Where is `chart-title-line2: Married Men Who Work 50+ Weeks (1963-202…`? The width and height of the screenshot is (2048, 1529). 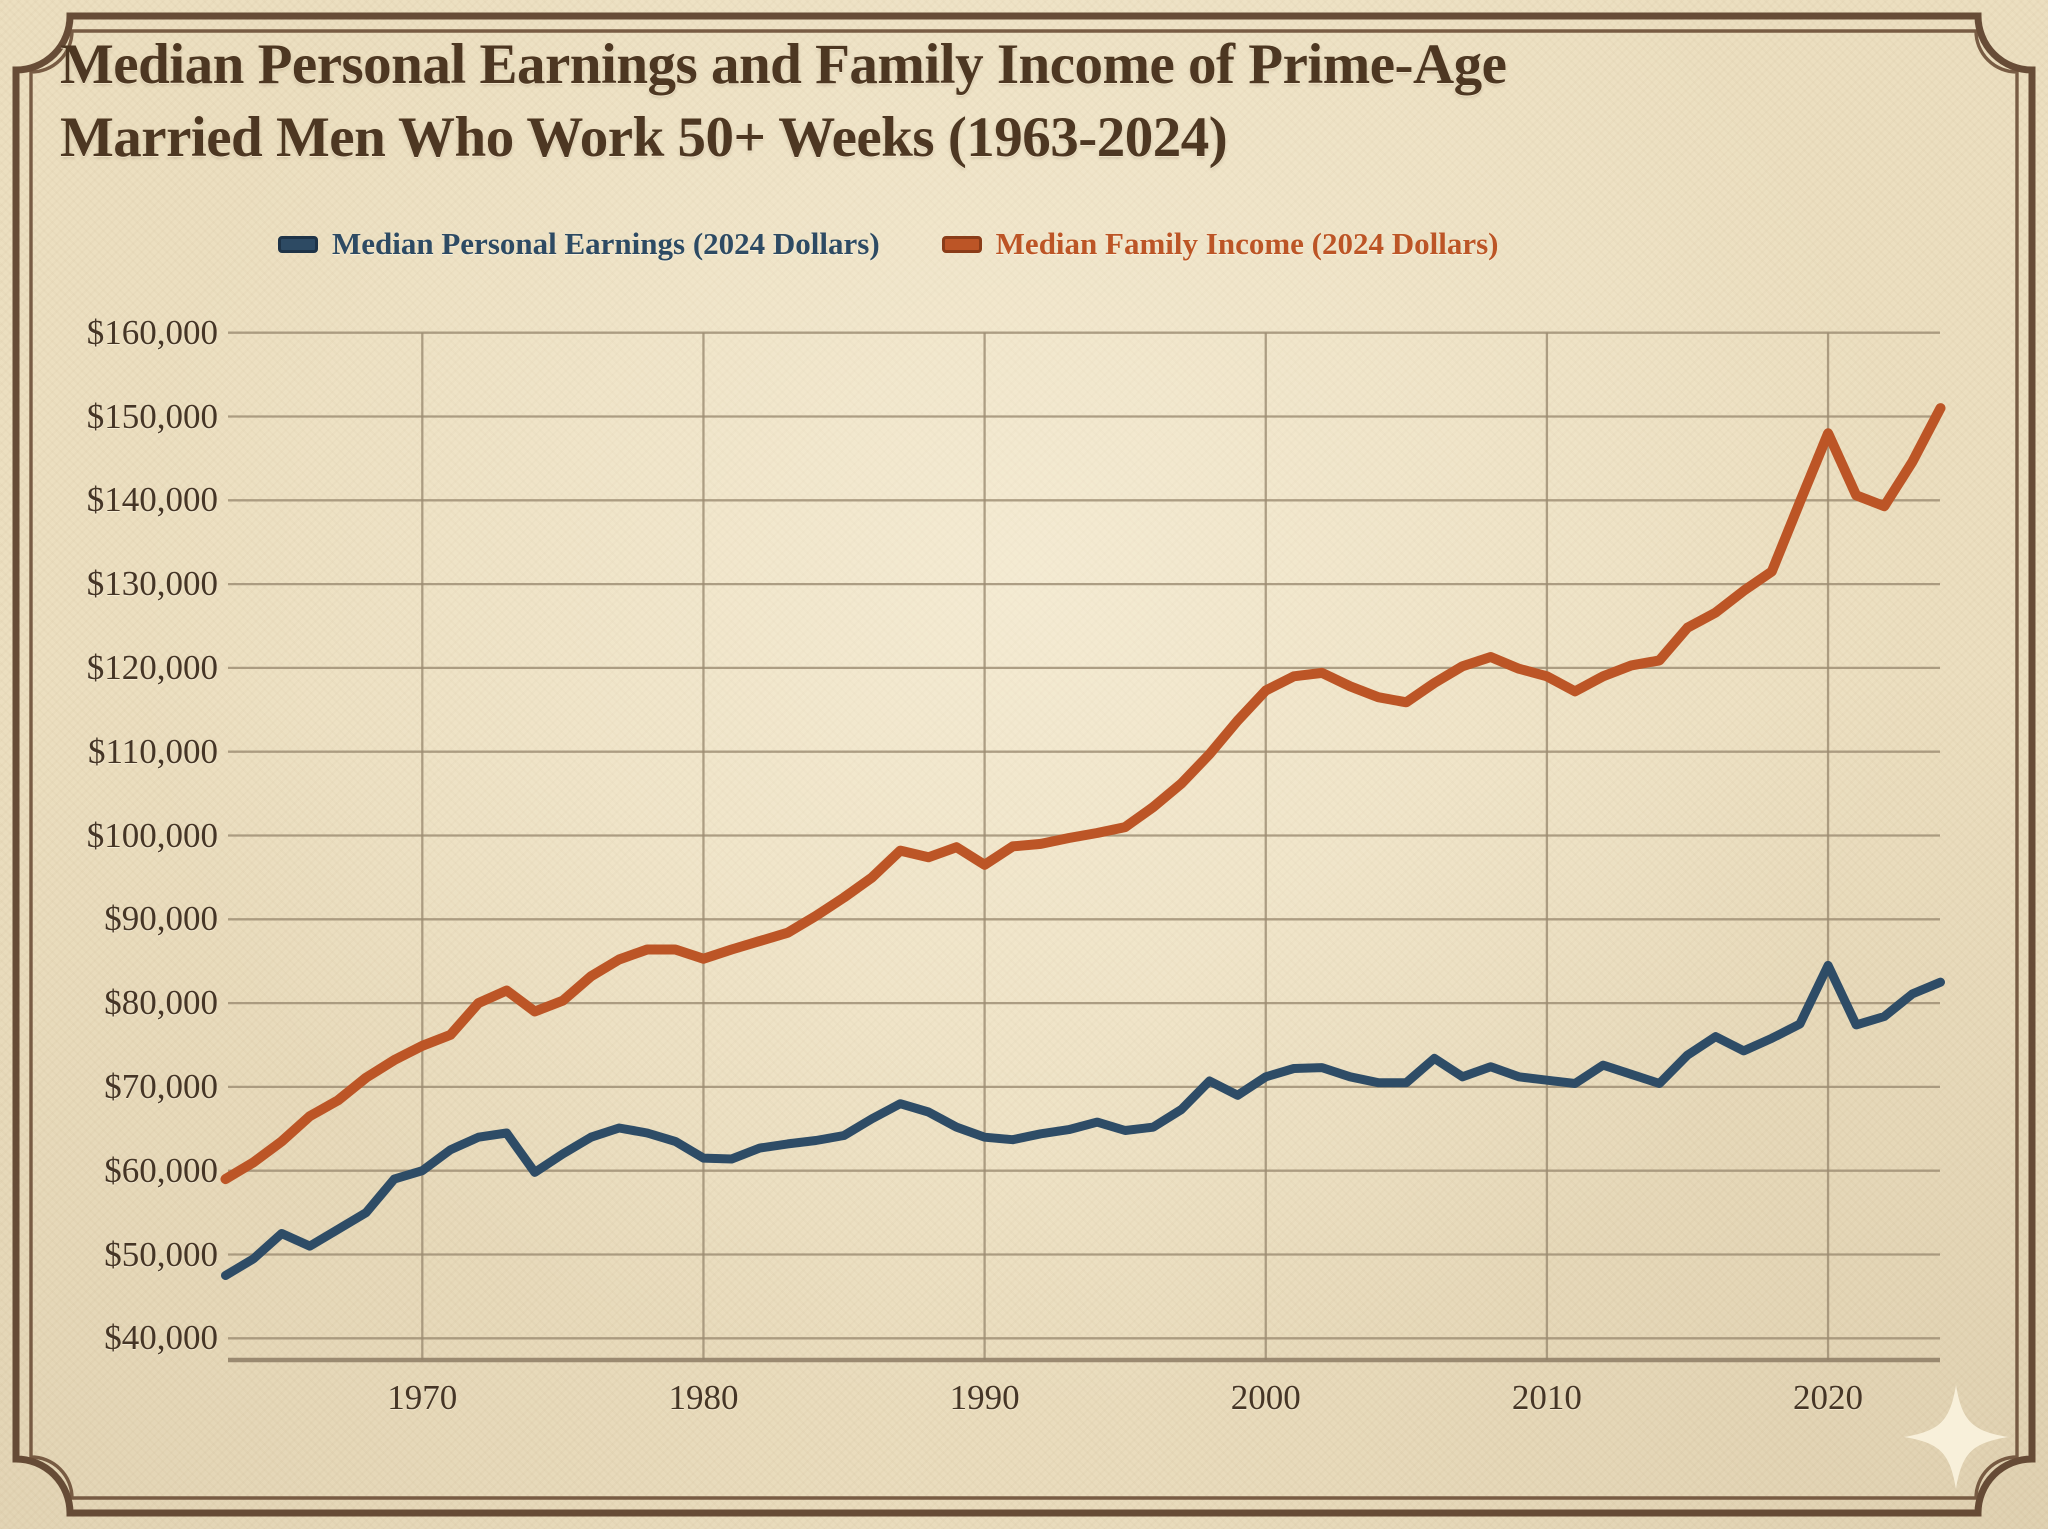 chart-title-line2: Married Men Who Work 50+ Weeks (1963-202… is located at coordinates (644, 137).